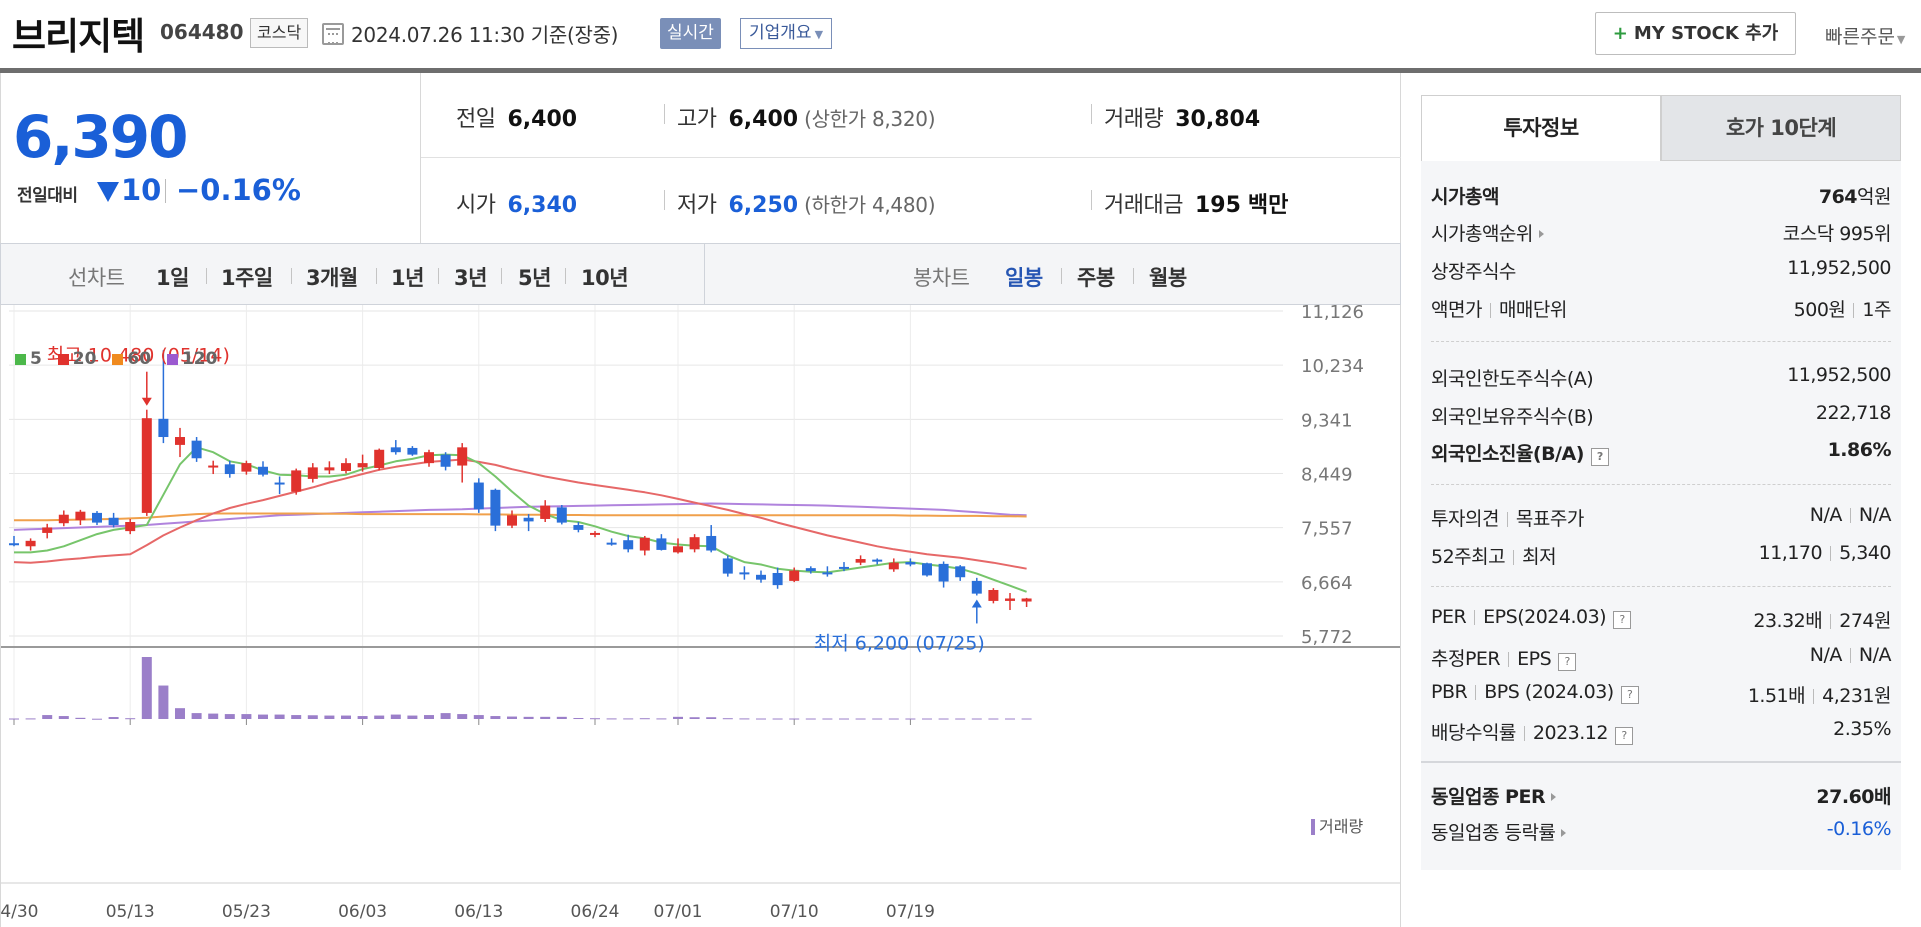 The width and height of the screenshot is (1921, 927). I want to click on period-daily: 일봉, so click(1024, 278).